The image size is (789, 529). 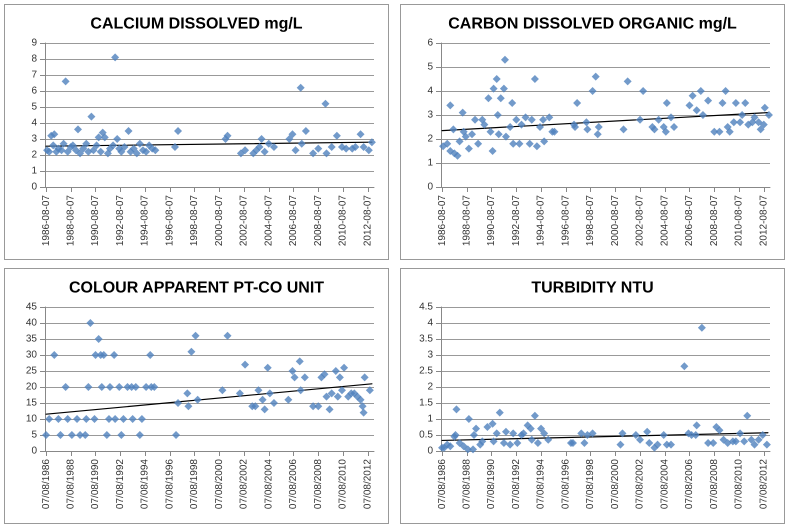 What do you see at coordinates (592, 288) in the screenshot?
I see `chart-title: TURBIDITY NTU` at bounding box center [592, 288].